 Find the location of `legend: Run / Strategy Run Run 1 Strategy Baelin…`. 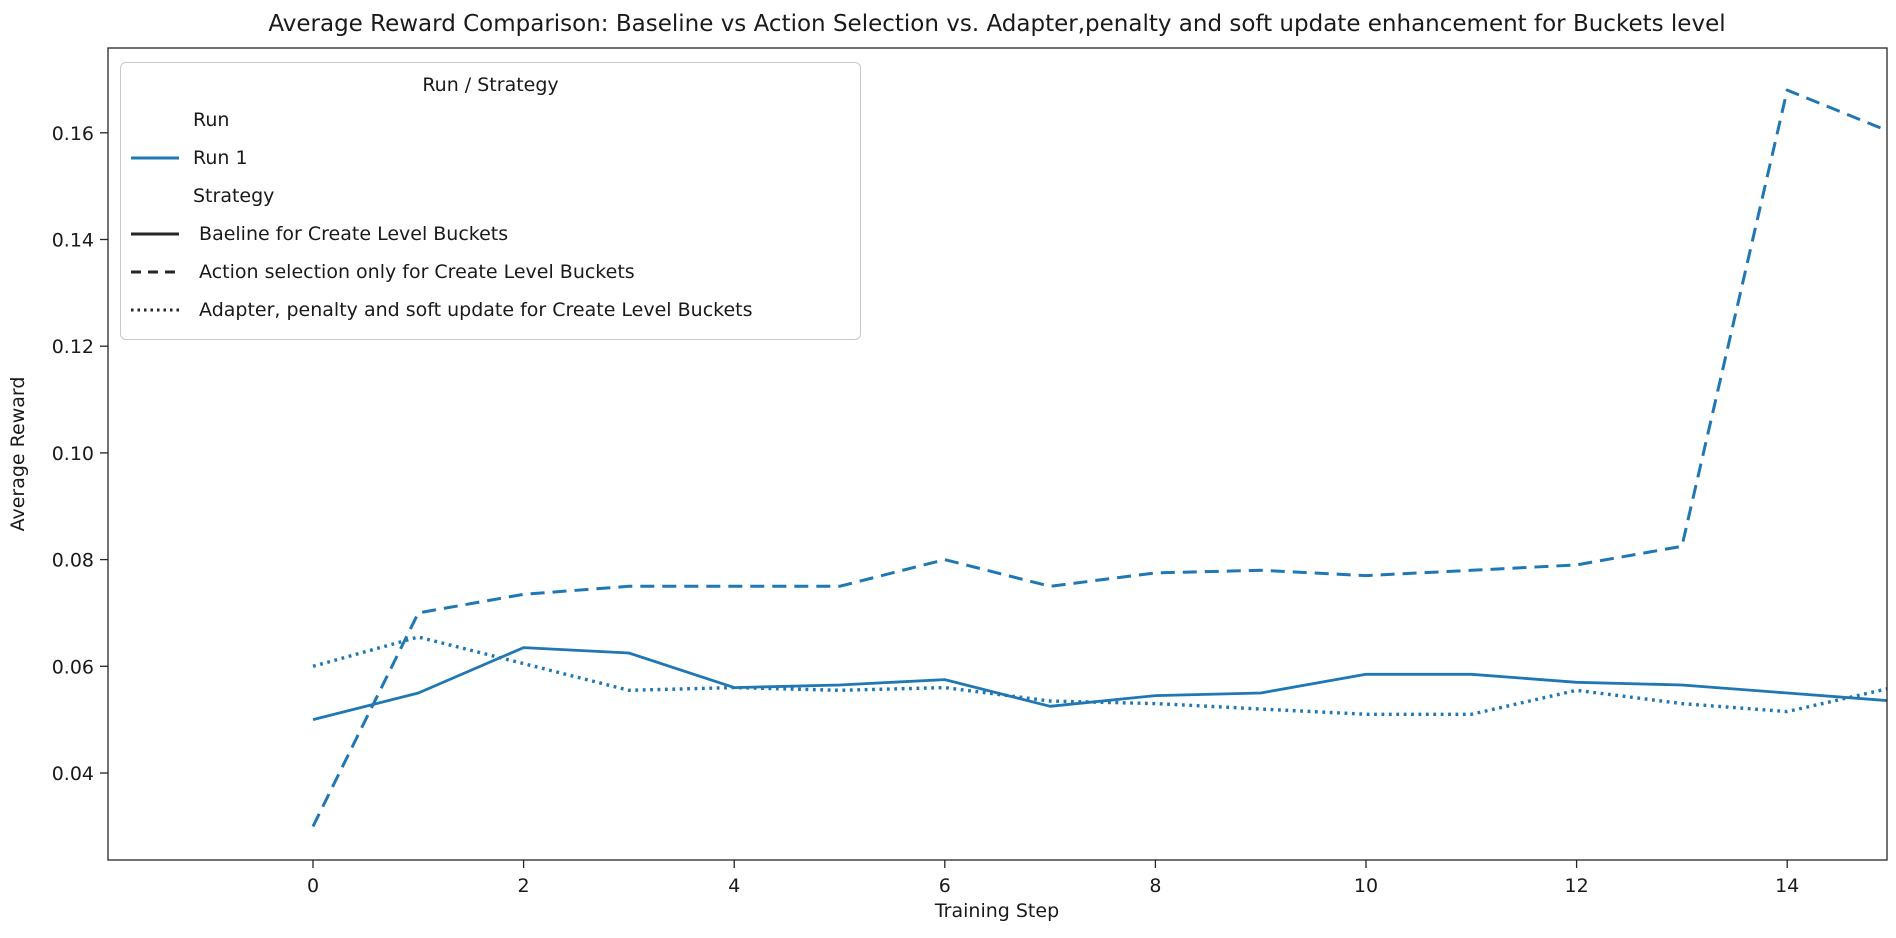

legend: Run / Strategy Run Run 1 Strategy Baelin… is located at coordinates (490, 201).